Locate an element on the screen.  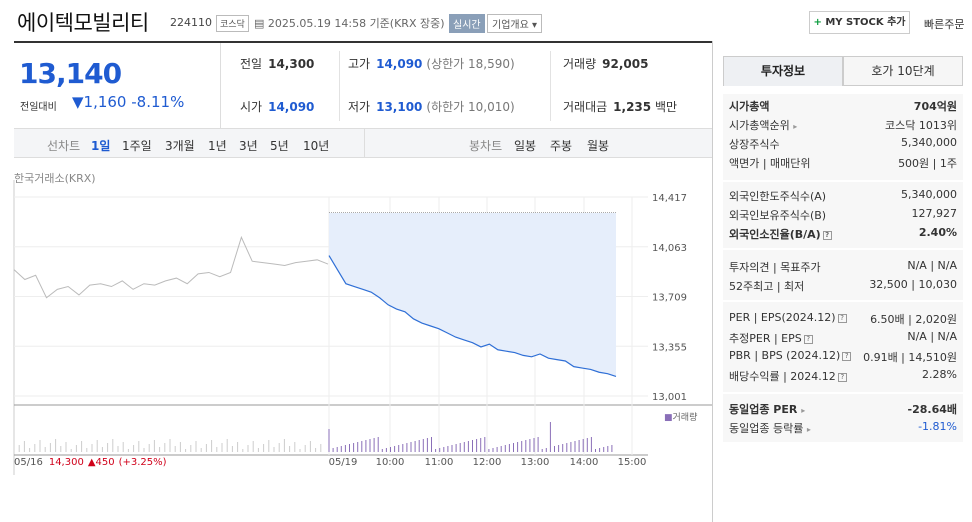
y-tick-label: 14,417 is located at coordinates (669, 198).